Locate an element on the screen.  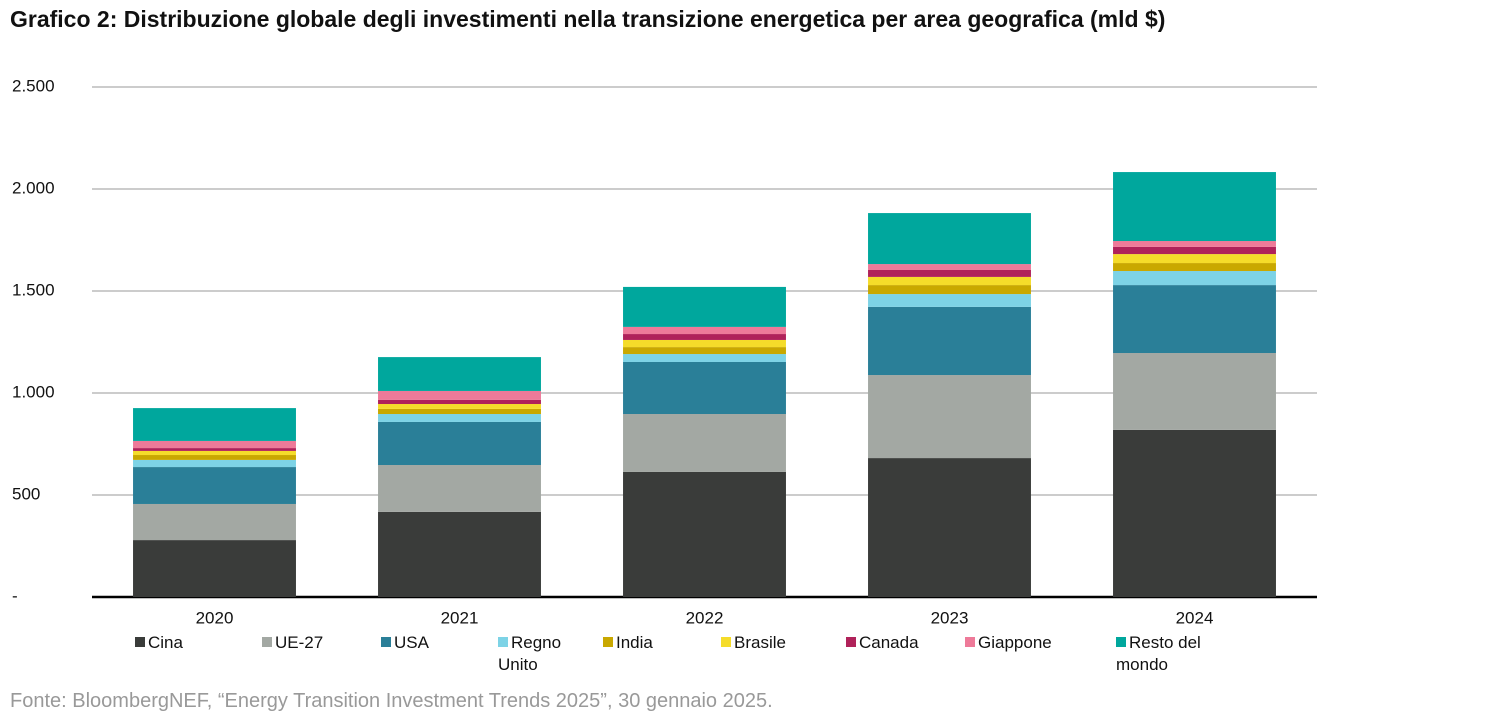
legend-item: UE-27 is located at coordinates (321, 643).